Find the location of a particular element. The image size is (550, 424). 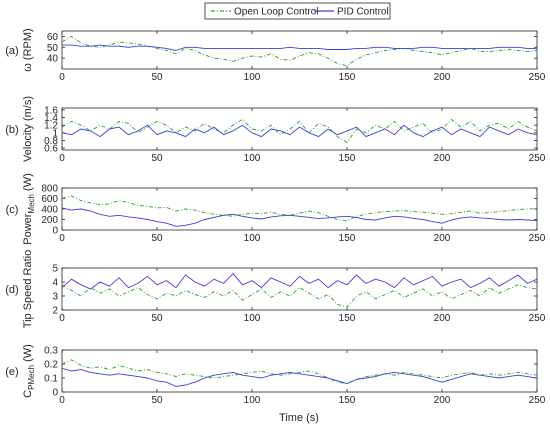

x-tick-label-b-250: 250 is located at coordinates (537, 158).